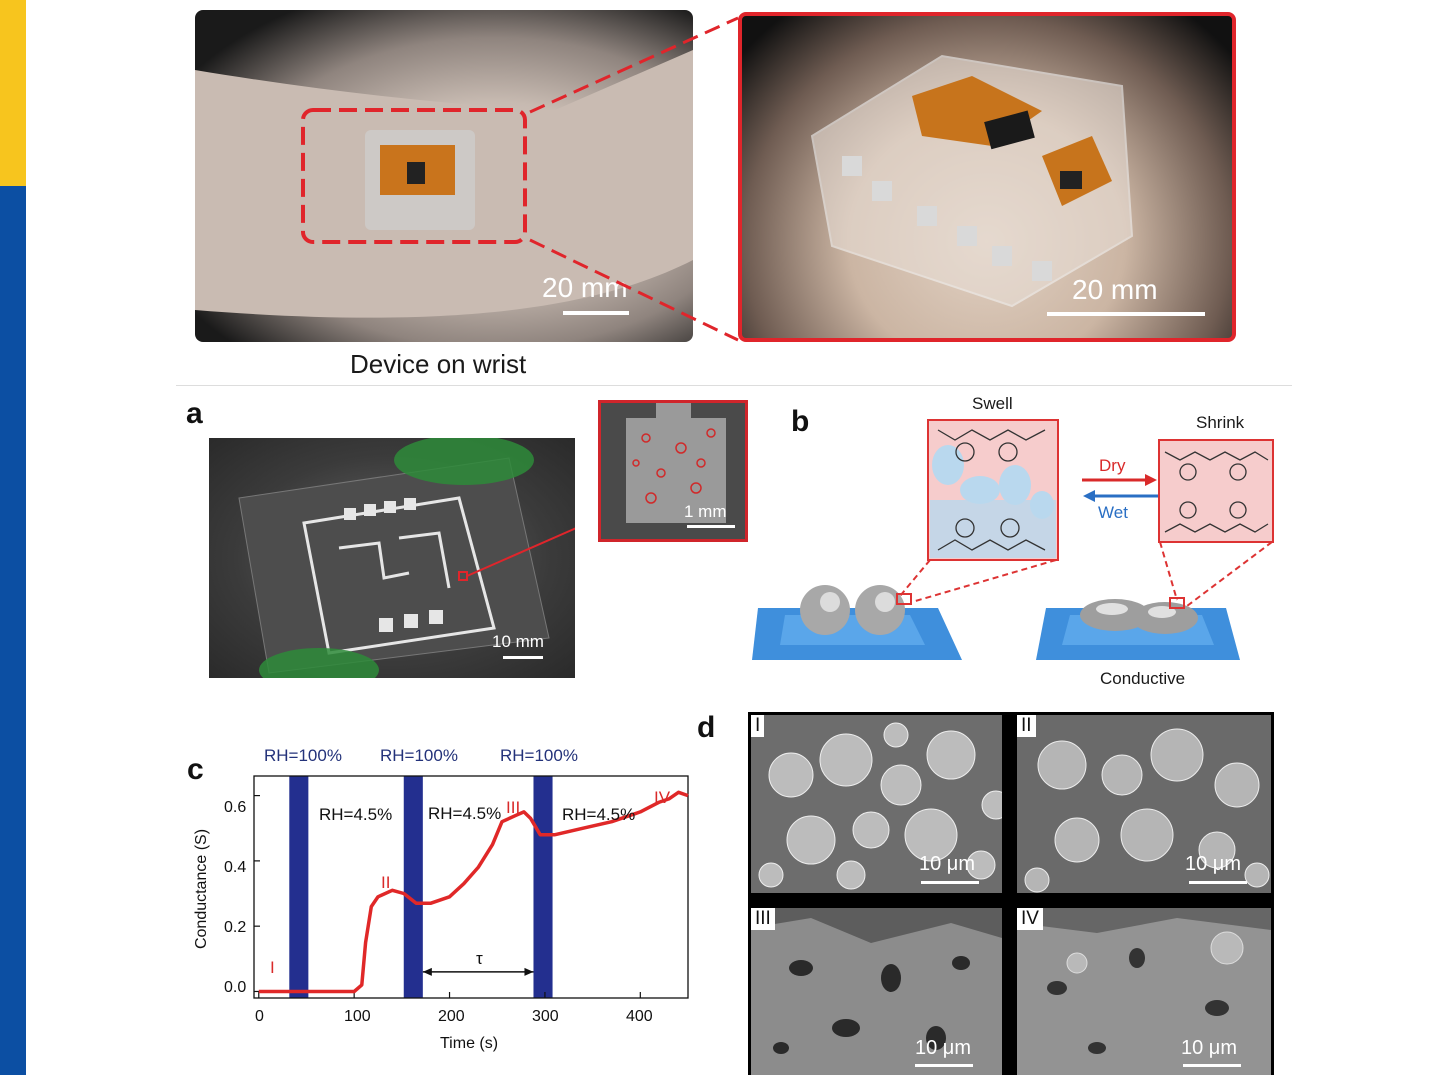 This screenshot has width=1438, height=1075. What do you see at coordinates (1147, 810) in the screenshot?
I see `sem-spheres-II` at bounding box center [1147, 810].